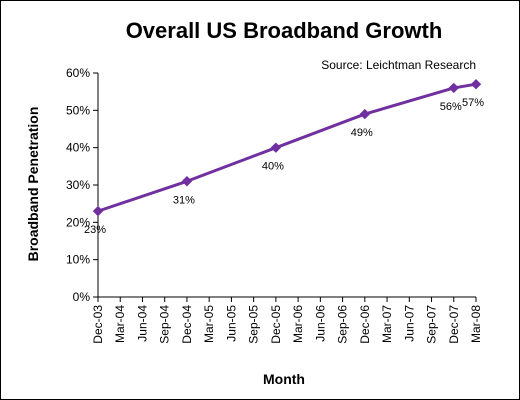 Image resolution: width=520 pixels, height=400 pixels. Describe the element at coordinates (165, 324) in the screenshot. I see `x-tick-label: Sep-04` at that location.